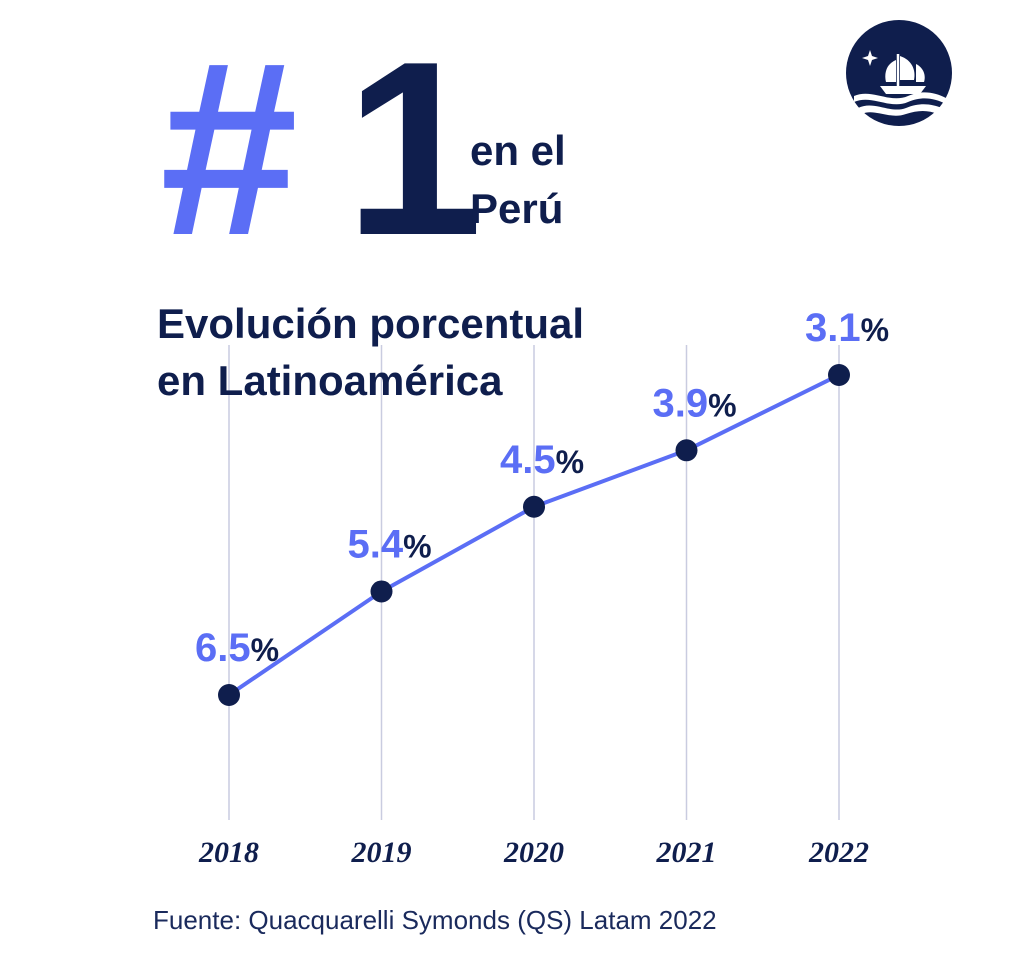 Image resolution: width=1024 pixels, height=966 pixels. What do you see at coordinates (839, 375) in the screenshot?
I see `data-point-2022` at bounding box center [839, 375].